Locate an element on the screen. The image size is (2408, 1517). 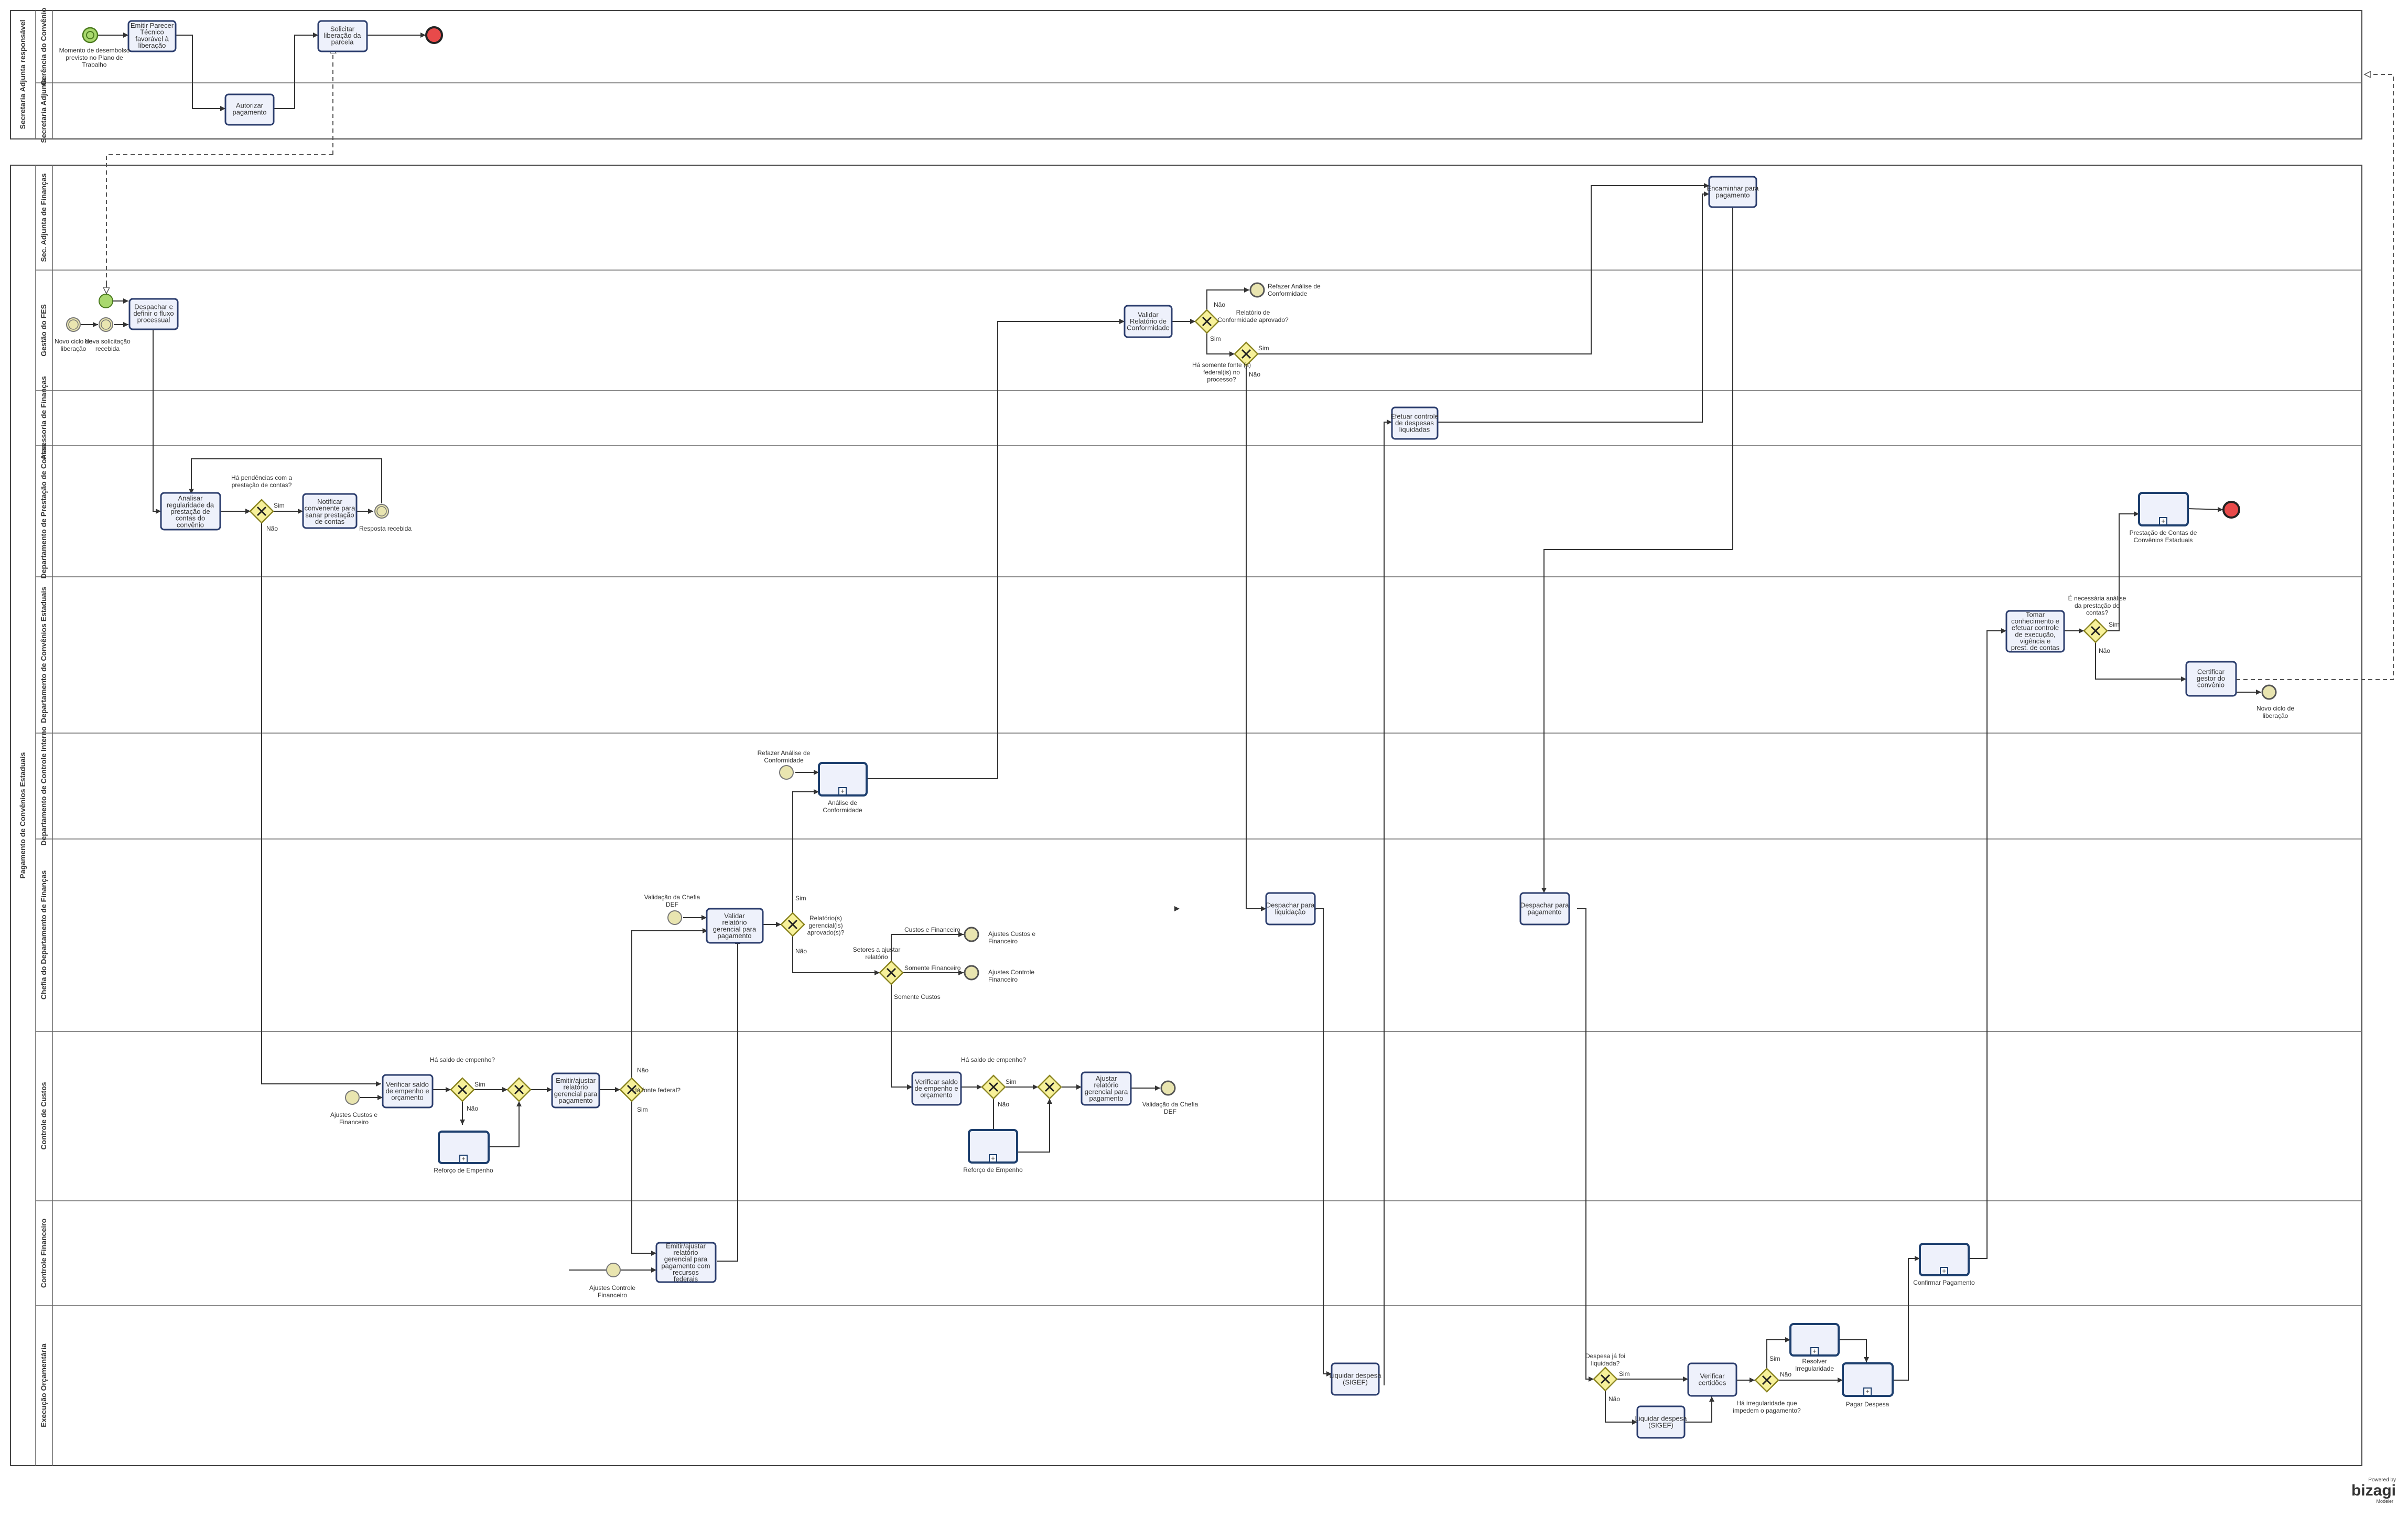
task-ajustar-relatorio: Ajustar relatório gerencial para pagamento is located at coordinates (1106, 1088).